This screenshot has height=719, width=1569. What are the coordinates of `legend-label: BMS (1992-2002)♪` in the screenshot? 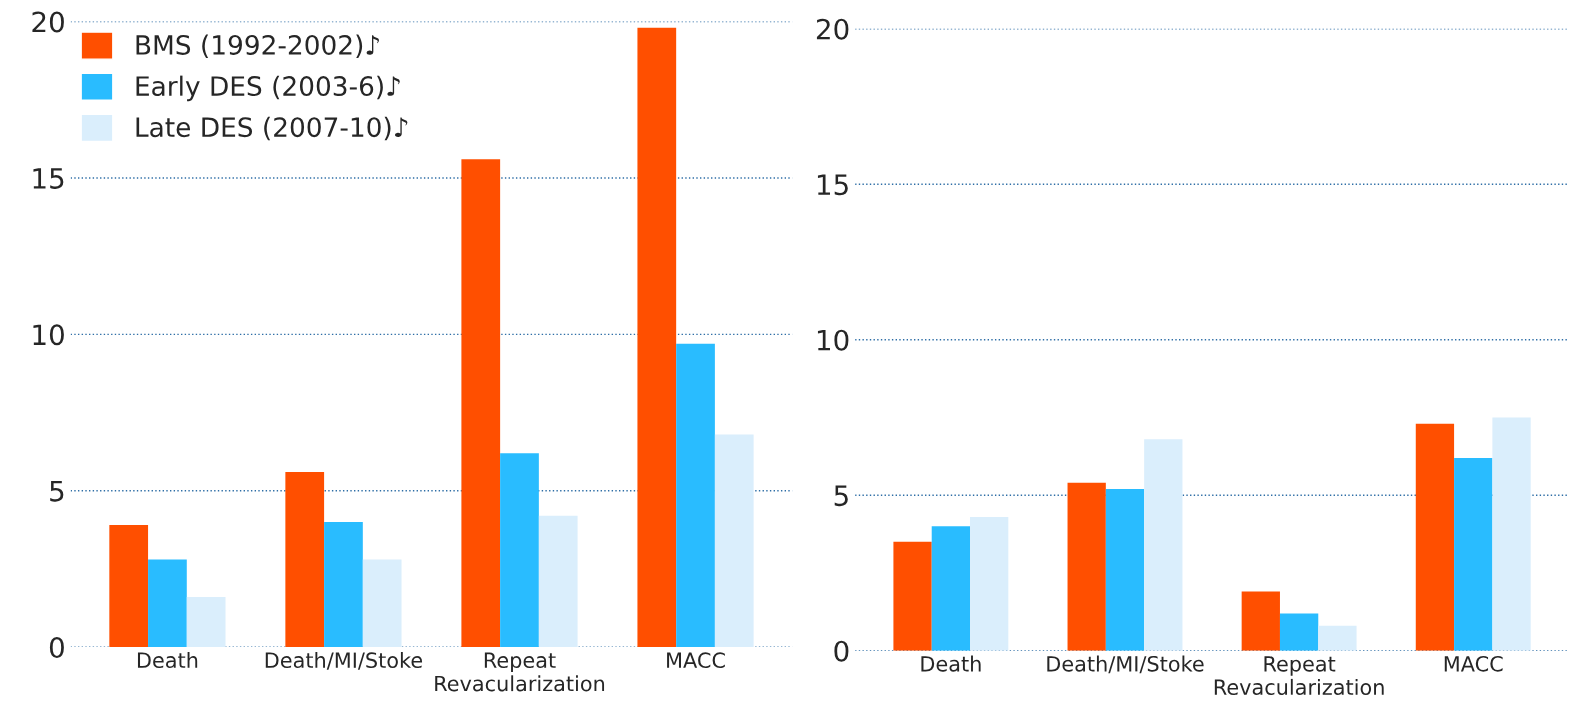 It's located at (257, 46).